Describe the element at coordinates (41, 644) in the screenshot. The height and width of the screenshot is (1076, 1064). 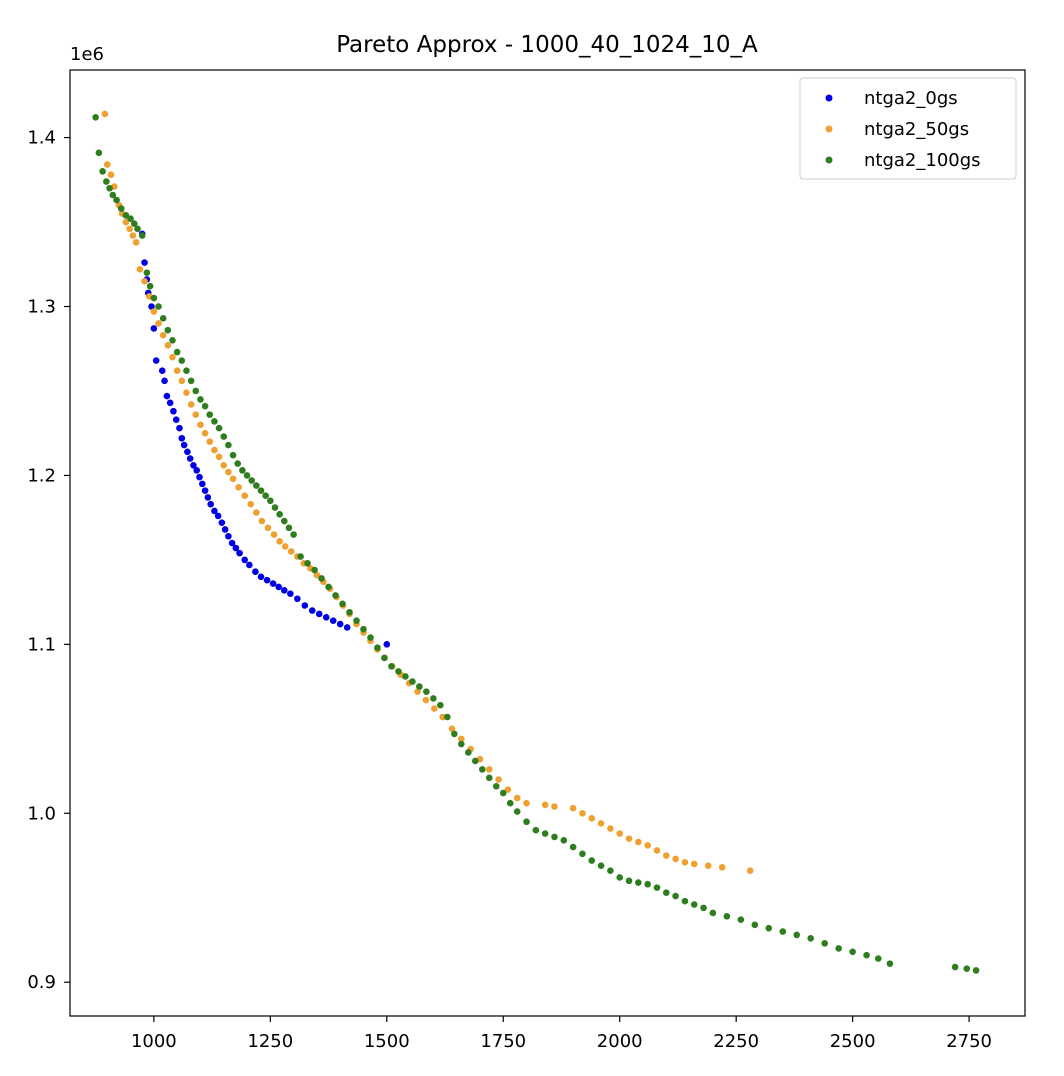
I see `y-tick-label: 1.1` at that location.